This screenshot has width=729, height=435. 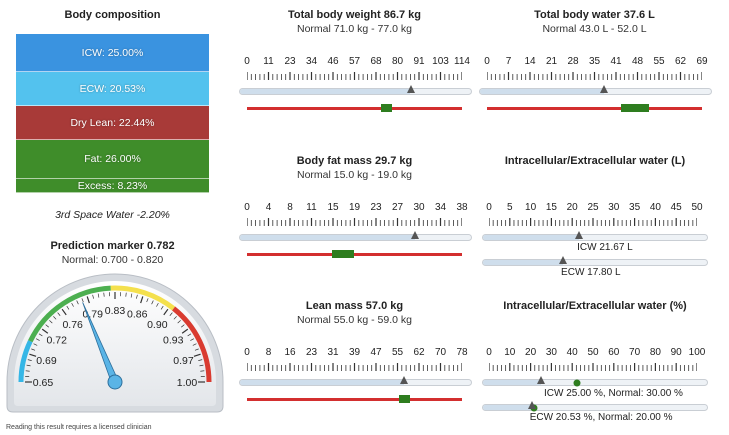 I want to click on scale-tick-label: 27, so click(x=397, y=207).